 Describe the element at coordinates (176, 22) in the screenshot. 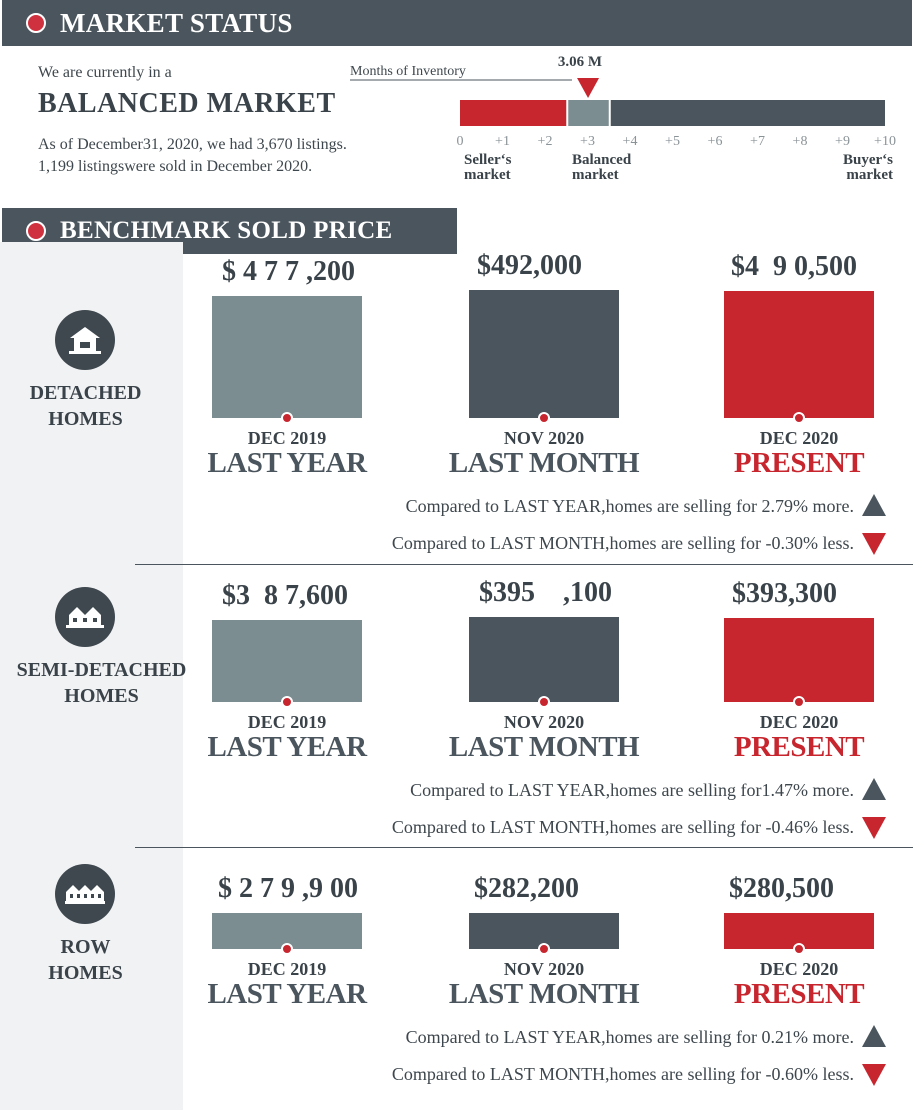

I see `market-status-title: MARKET STATUS` at that location.